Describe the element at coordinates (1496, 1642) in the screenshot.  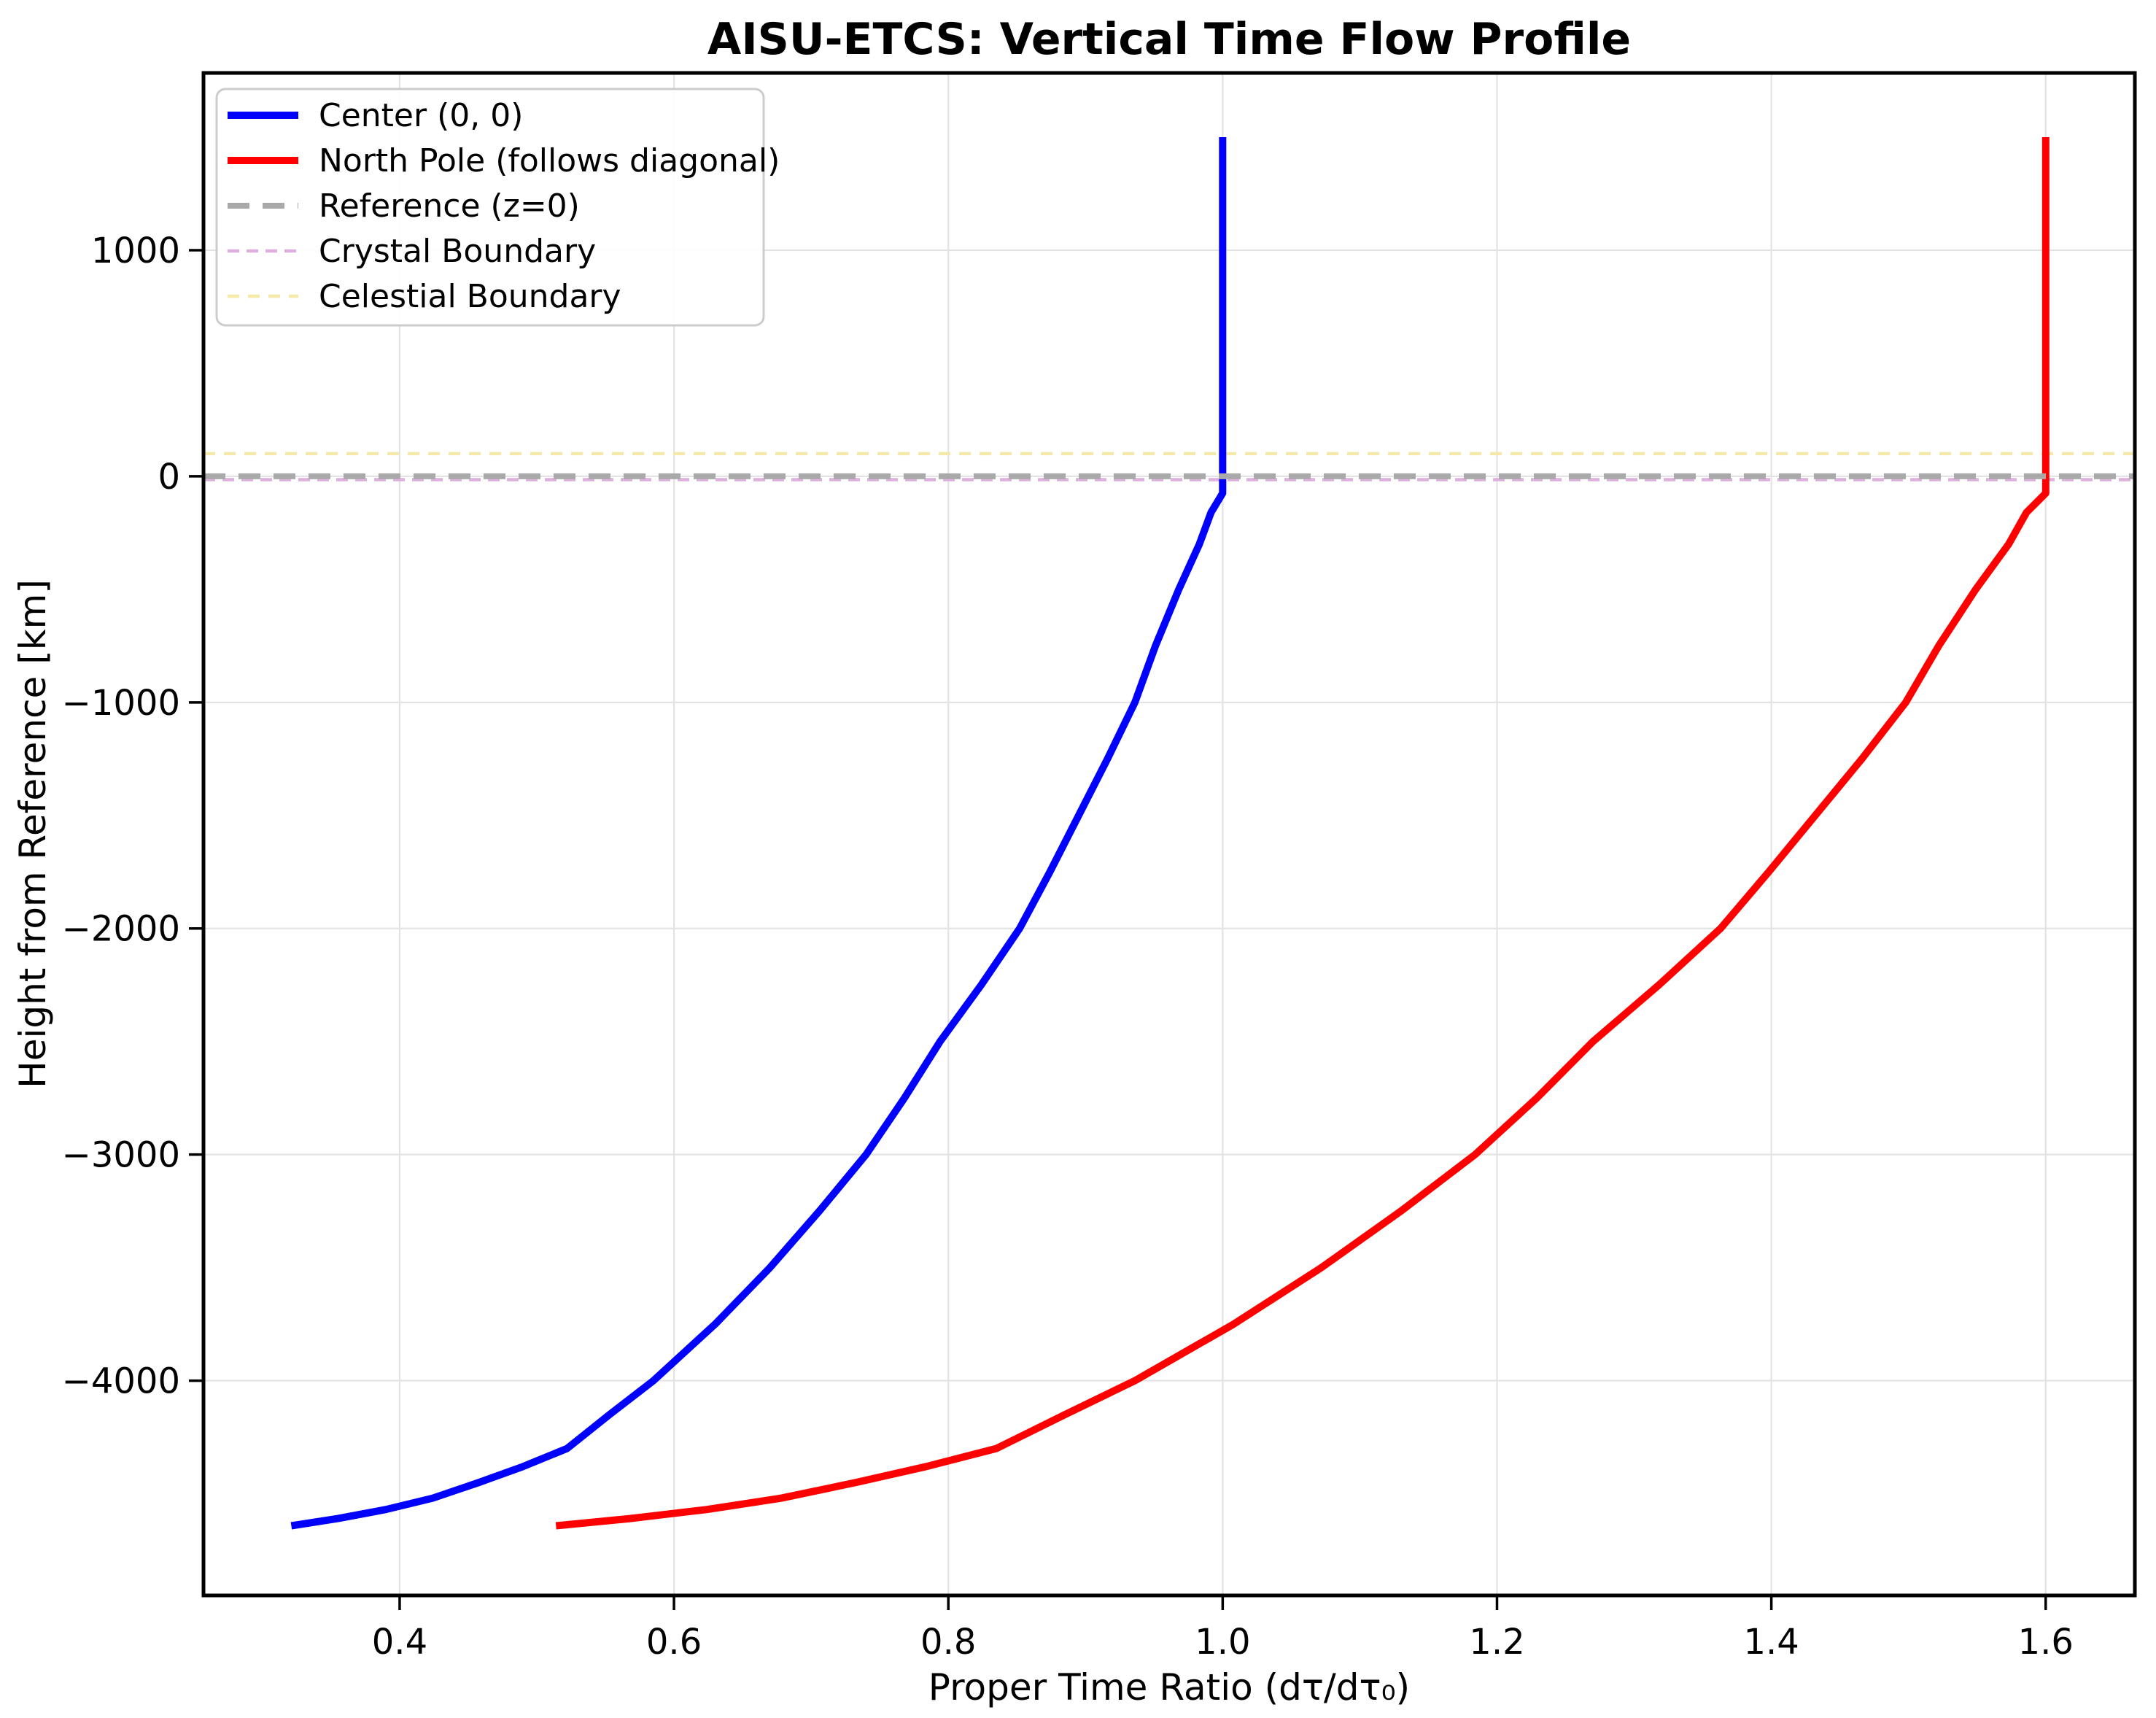
I see `x-tick-label: 1.2` at that location.